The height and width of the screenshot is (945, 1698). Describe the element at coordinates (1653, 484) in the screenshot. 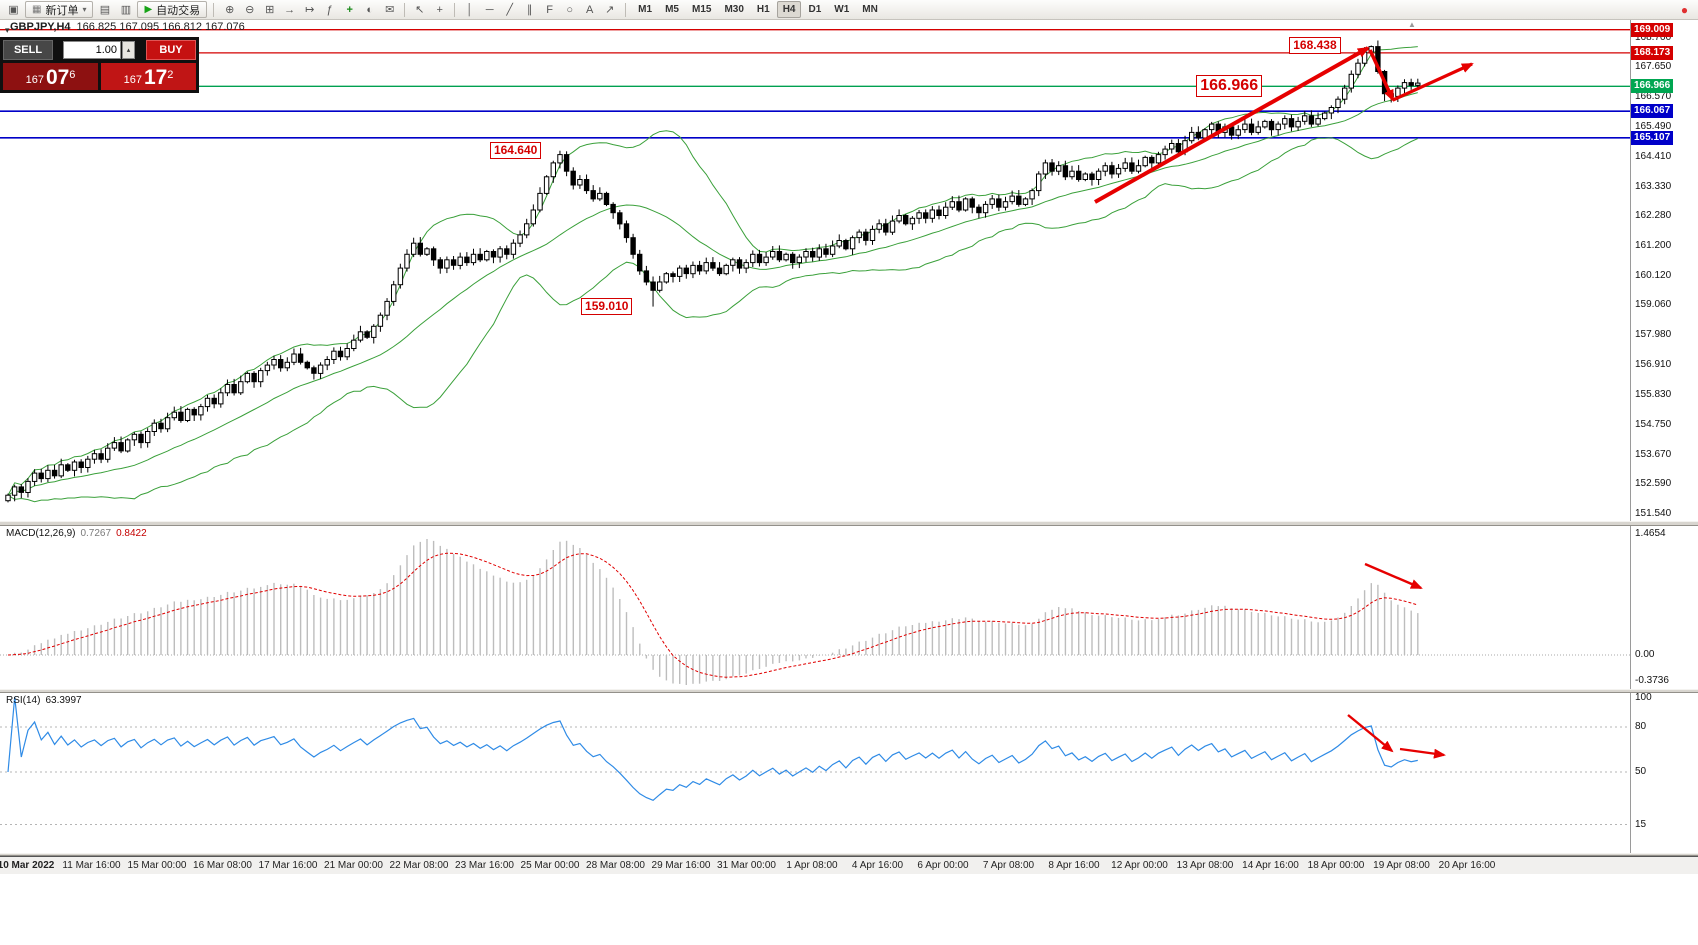

I see `price-tick: 152.590` at that location.